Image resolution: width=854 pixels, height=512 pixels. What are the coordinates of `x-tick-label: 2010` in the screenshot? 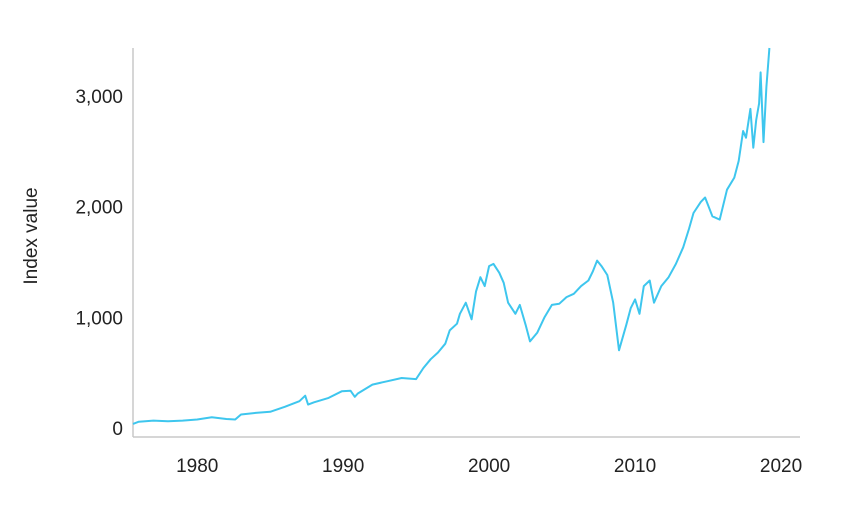 It's located at (635, 466).